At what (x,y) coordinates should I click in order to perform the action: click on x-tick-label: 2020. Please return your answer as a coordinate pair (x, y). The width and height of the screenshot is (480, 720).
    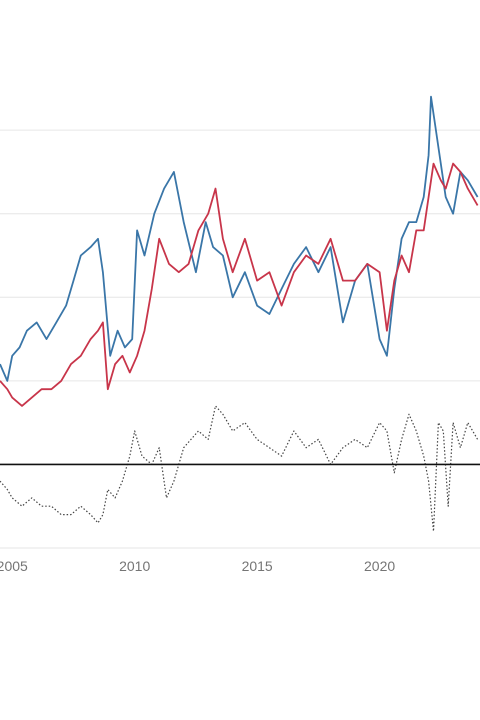
    Looking at the image, I should click on (379, 566).